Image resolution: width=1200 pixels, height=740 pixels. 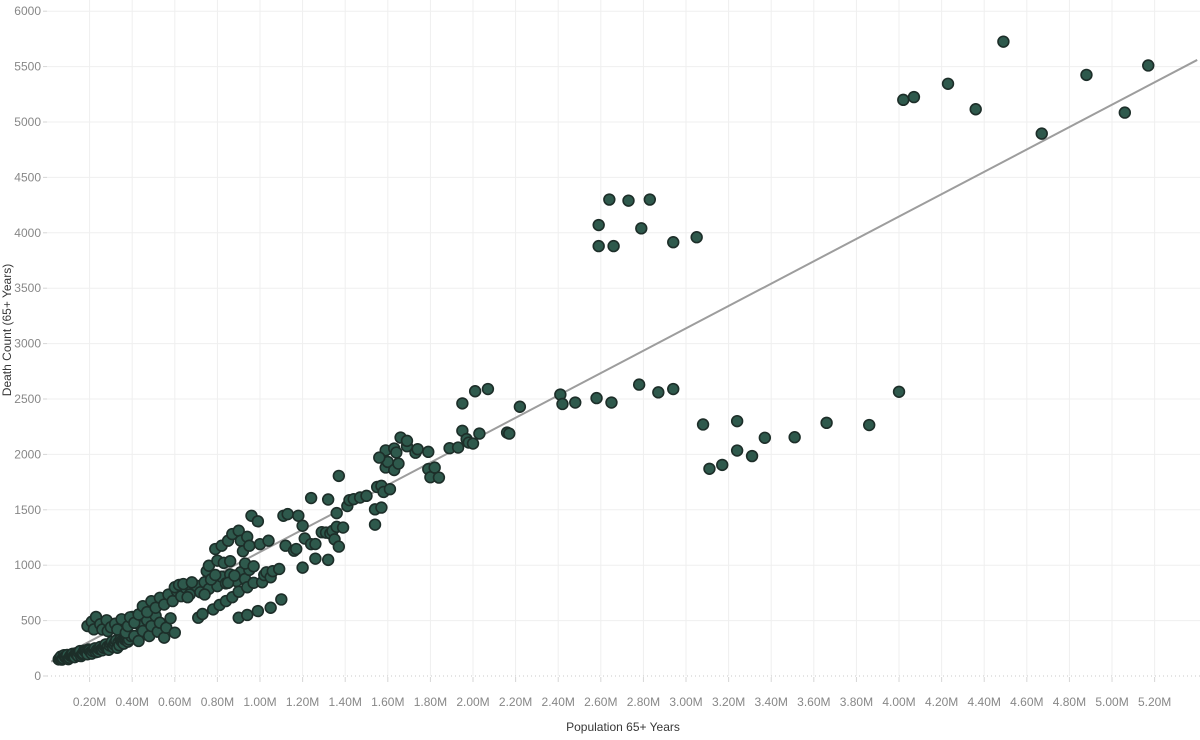 What do you see at coordinates (27, 454) in the screenshot?
I see `y-tick-label: 2000` at bounding box center [27, 454].